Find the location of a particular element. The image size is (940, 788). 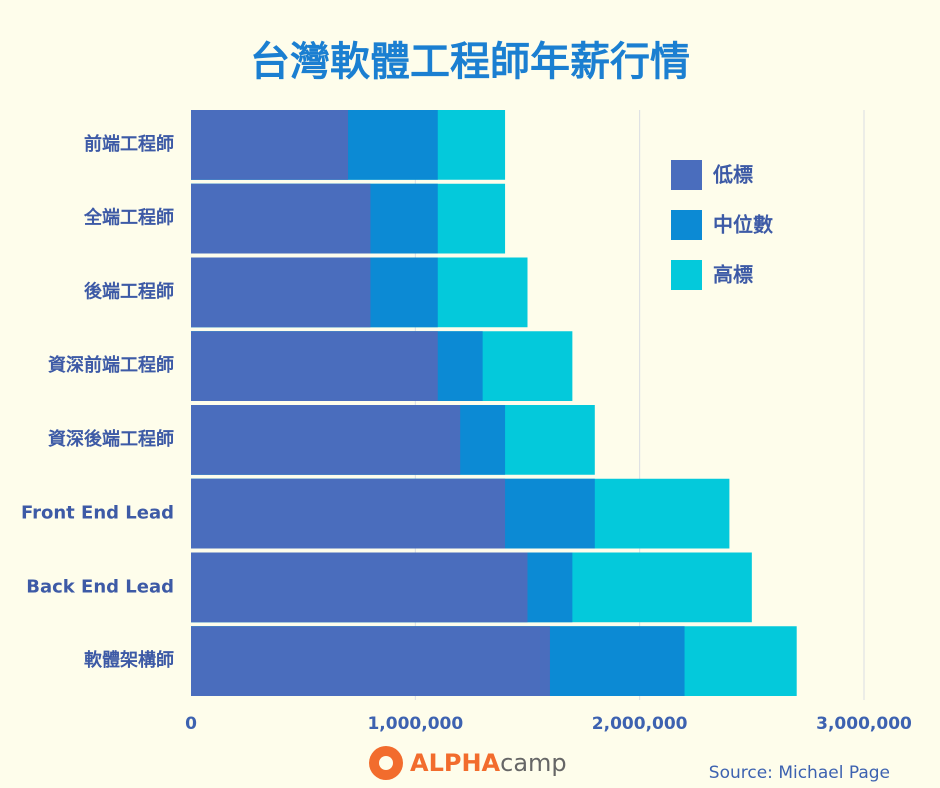

source: Source: Michael Page is located at coordinates (799, 773).